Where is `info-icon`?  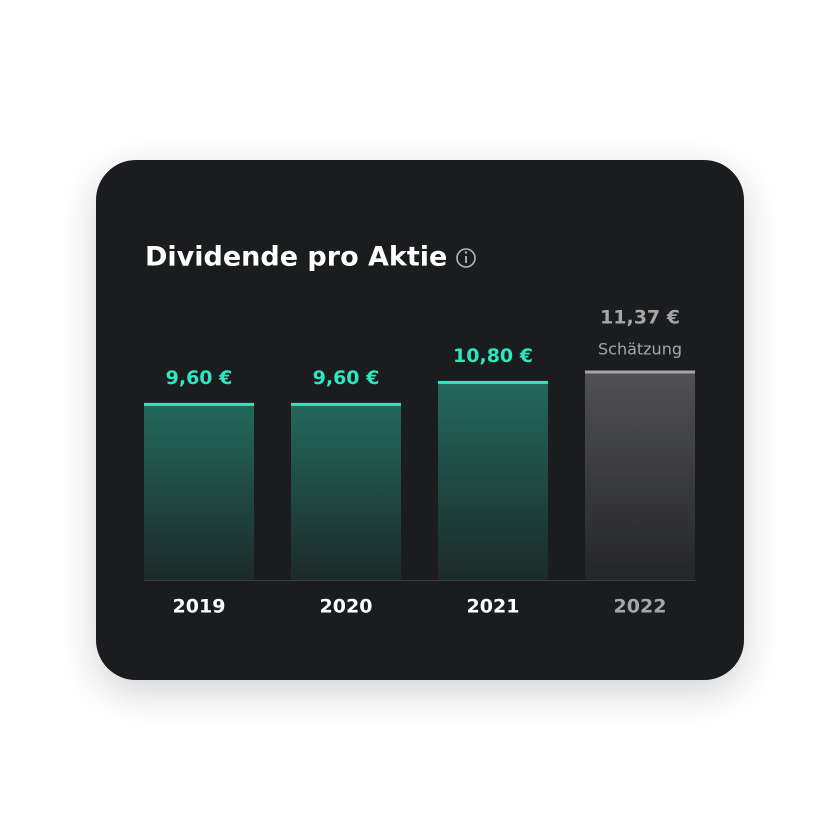
info-icon is located at coordinates (466, 258).